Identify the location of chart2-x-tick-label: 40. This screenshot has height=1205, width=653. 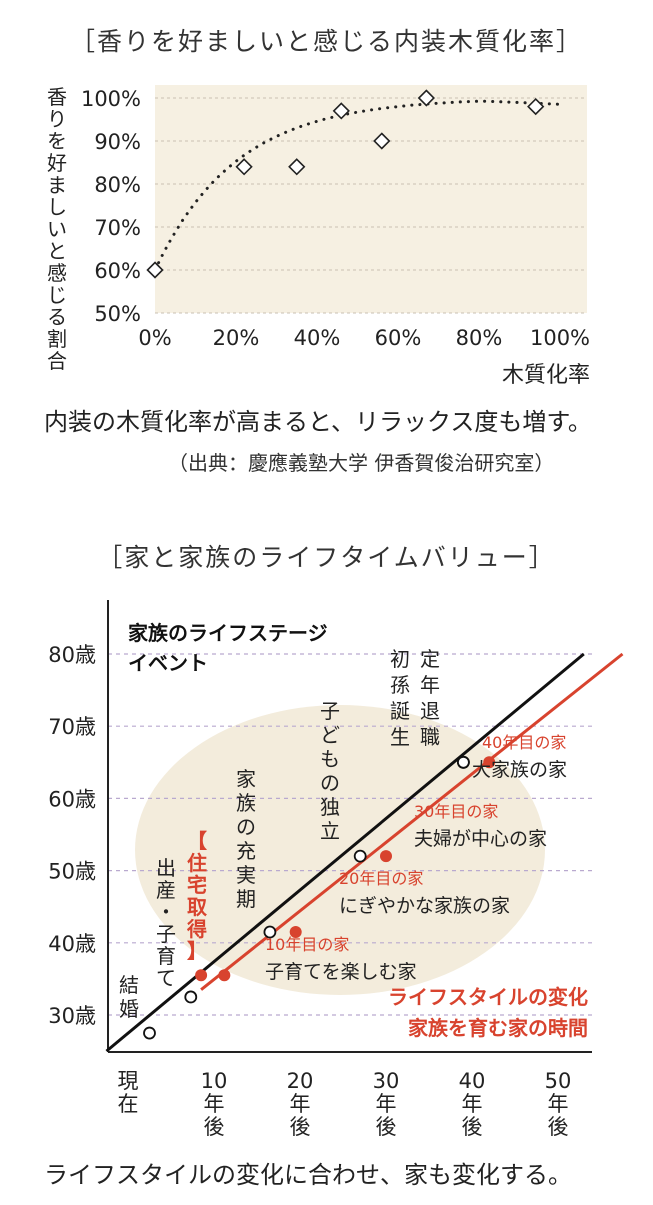
(472, 1081).